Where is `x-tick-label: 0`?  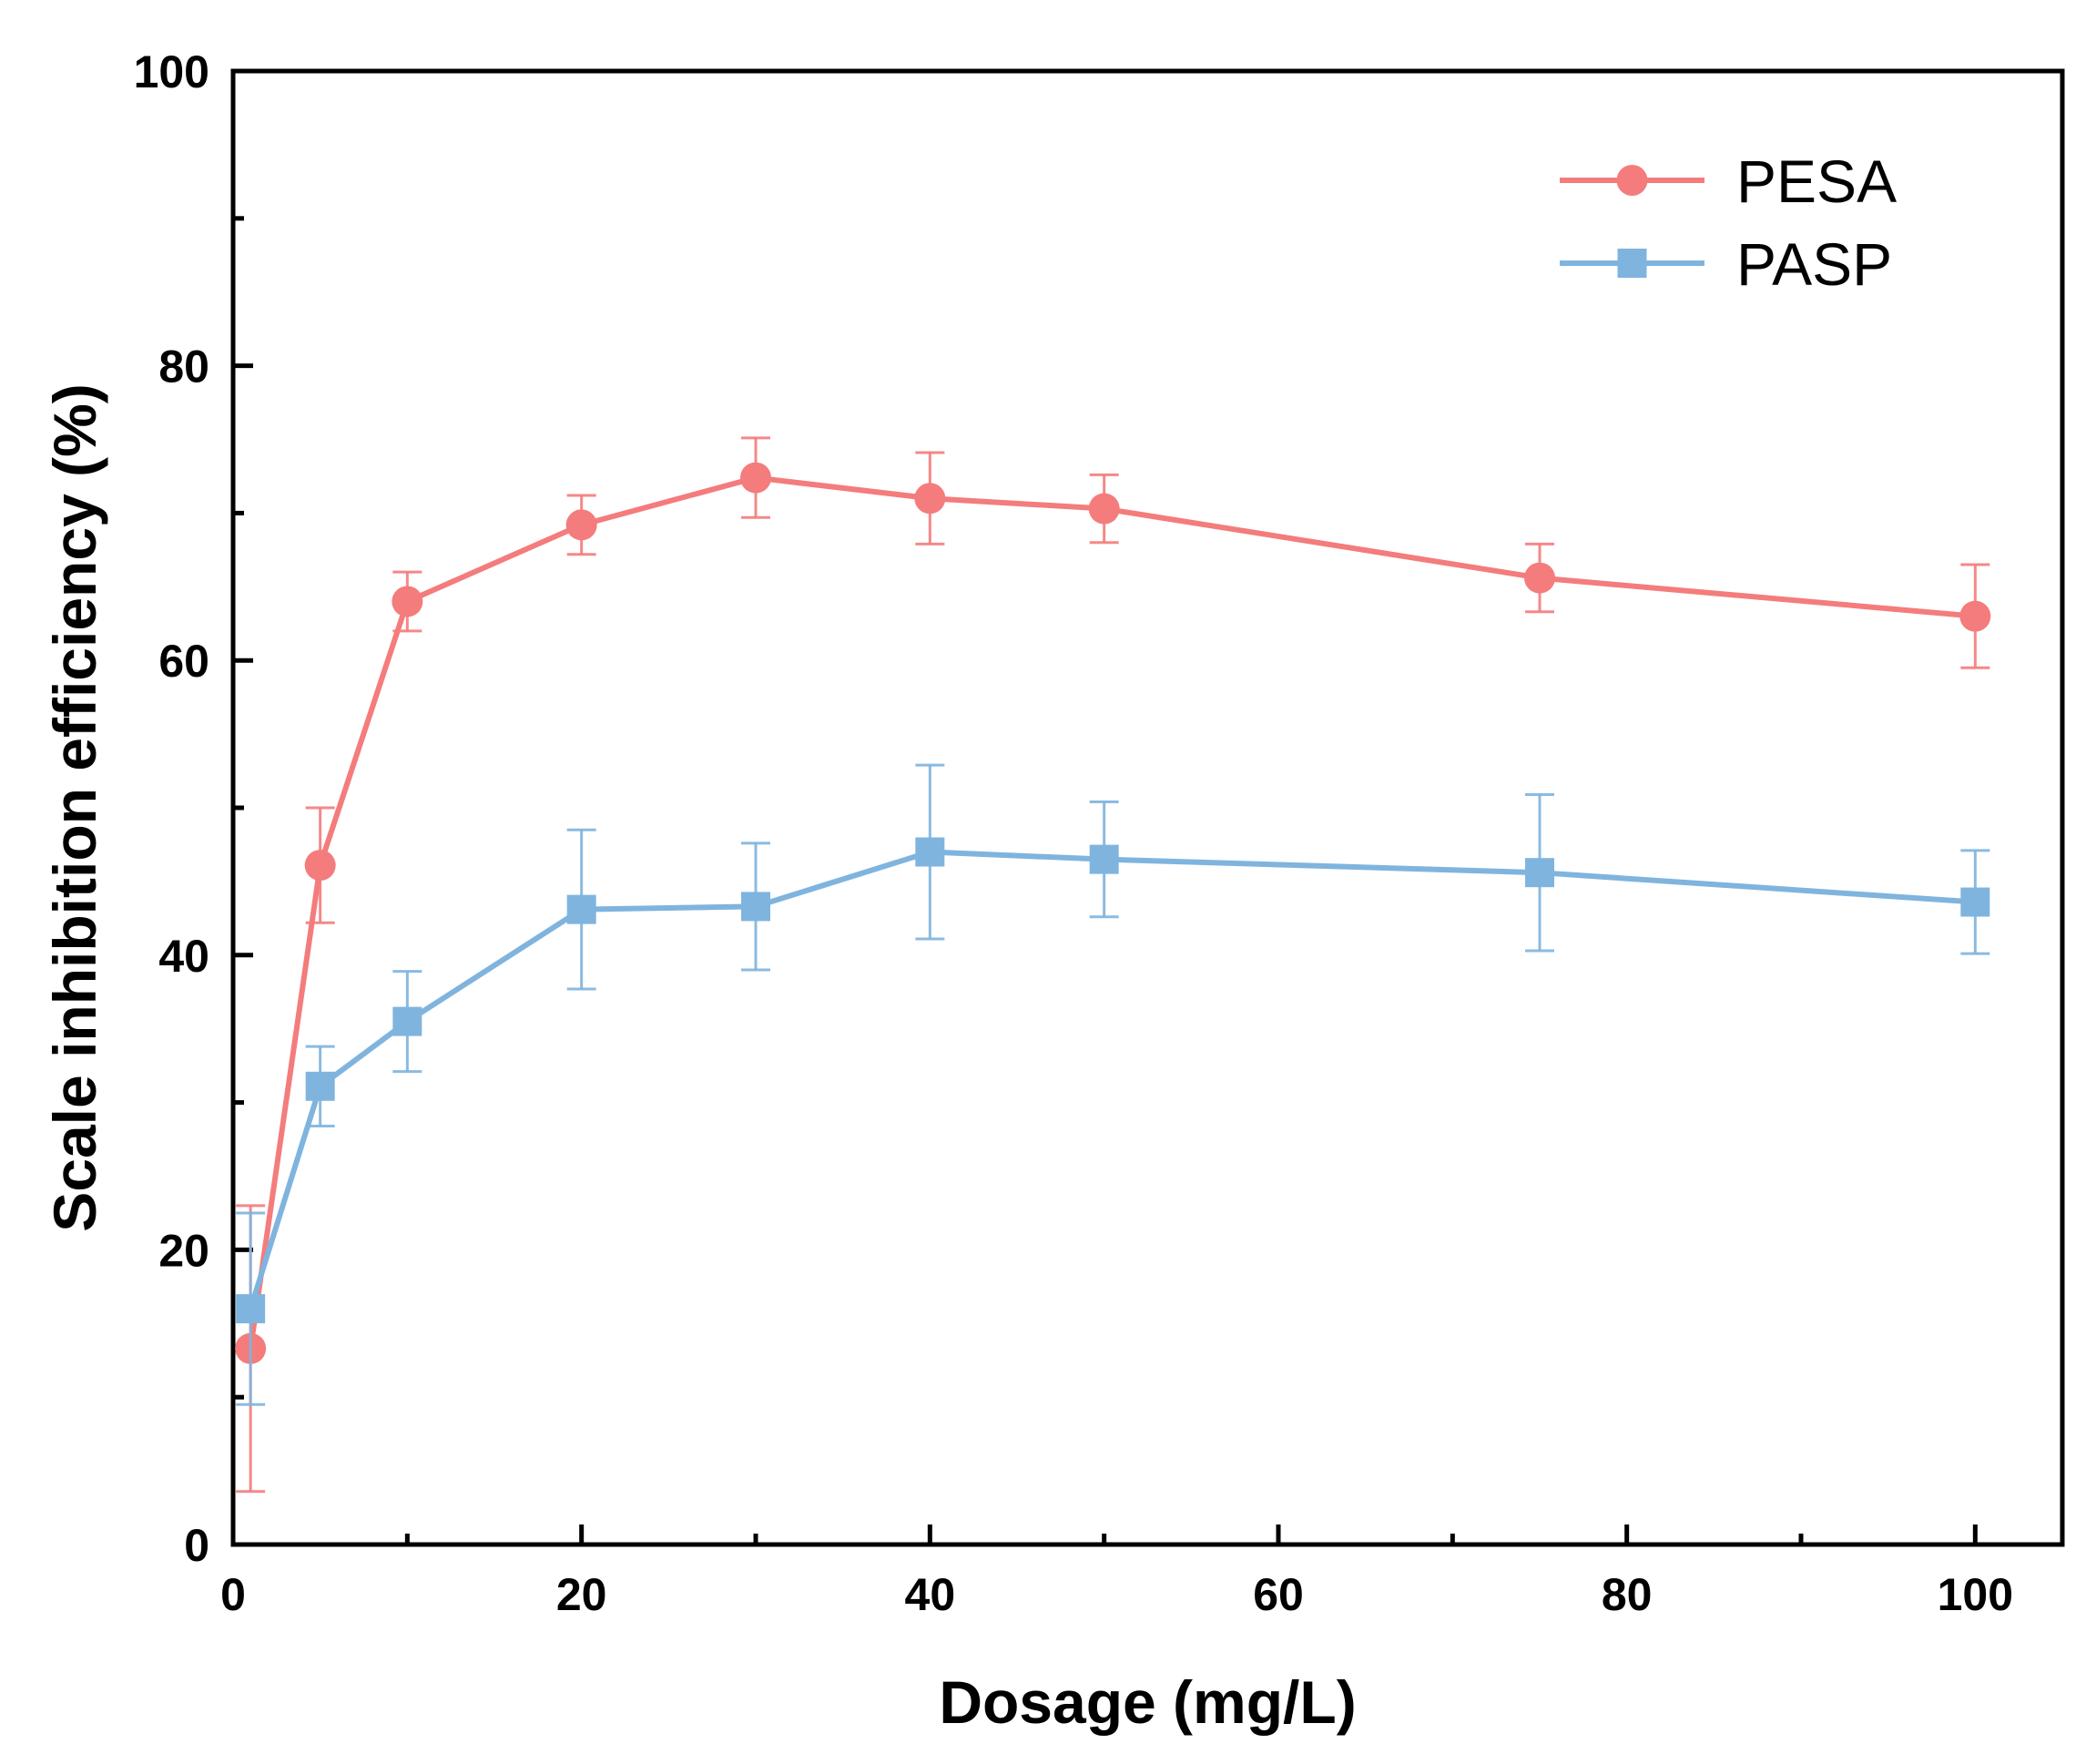 x-tick-label: 0 is located at coordinates (233, 1594).